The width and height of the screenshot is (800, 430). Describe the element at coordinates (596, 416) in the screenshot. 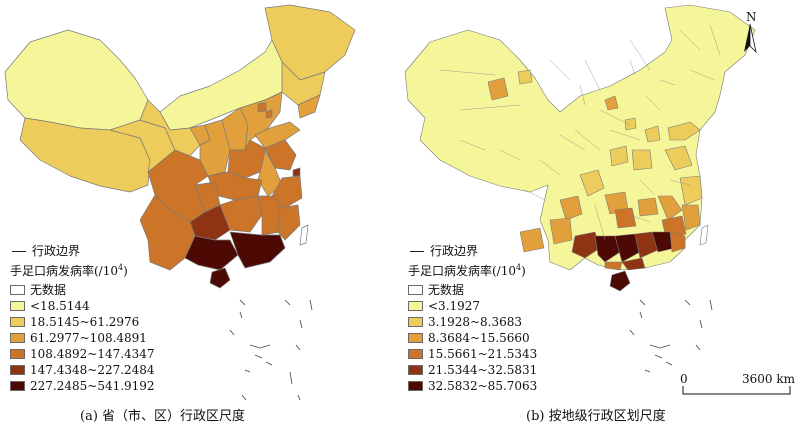

I see `caption-prefecture: (b) 按地级行政区划尺度` at that location.